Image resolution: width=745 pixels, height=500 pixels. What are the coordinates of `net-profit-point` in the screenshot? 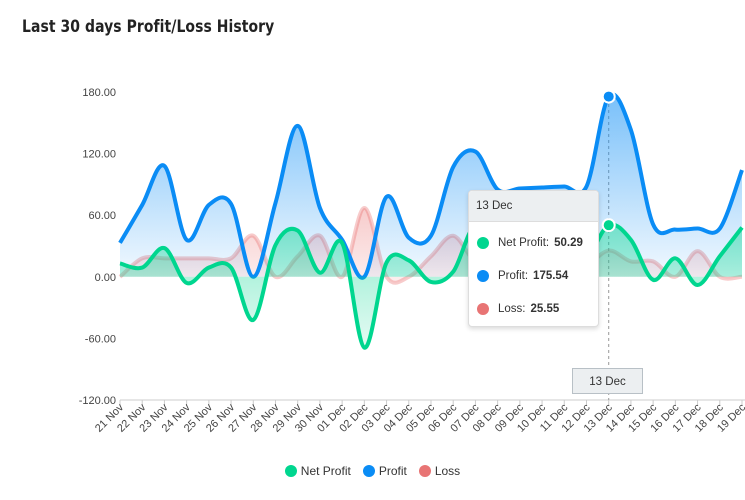 It's located at (608, 225).